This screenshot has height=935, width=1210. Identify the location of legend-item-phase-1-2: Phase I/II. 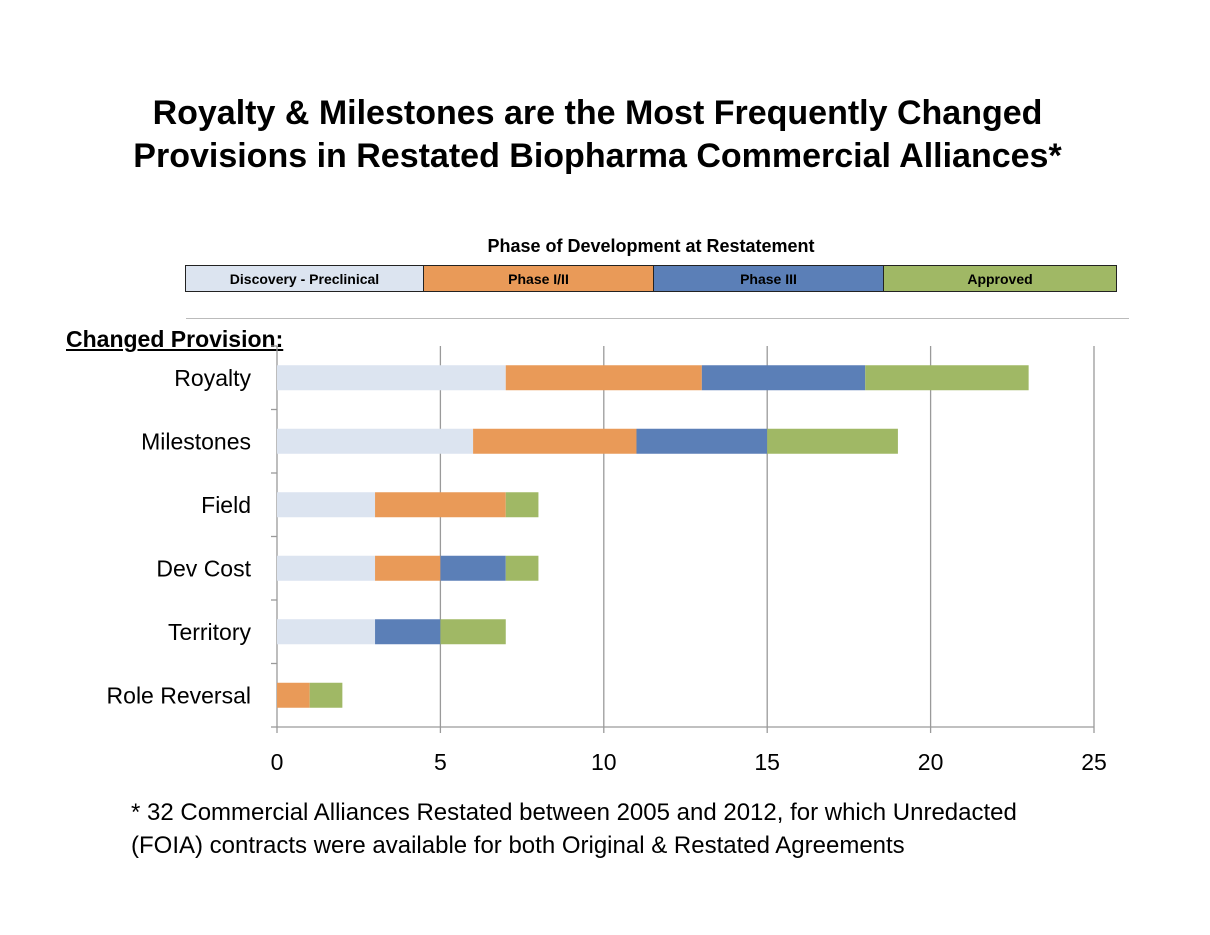
(539, 278).